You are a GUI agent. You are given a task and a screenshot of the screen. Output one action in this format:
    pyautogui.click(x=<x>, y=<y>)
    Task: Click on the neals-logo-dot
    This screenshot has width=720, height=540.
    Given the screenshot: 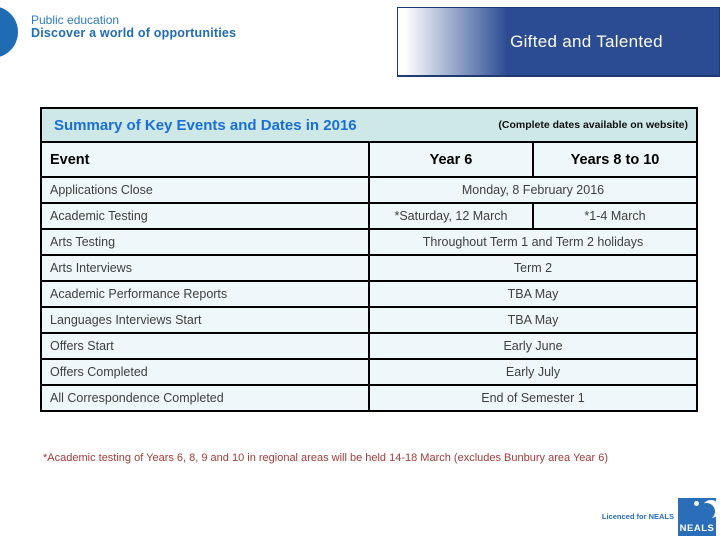 What is the action you would take?
    pyautogui.click(x=696, y=503)
    